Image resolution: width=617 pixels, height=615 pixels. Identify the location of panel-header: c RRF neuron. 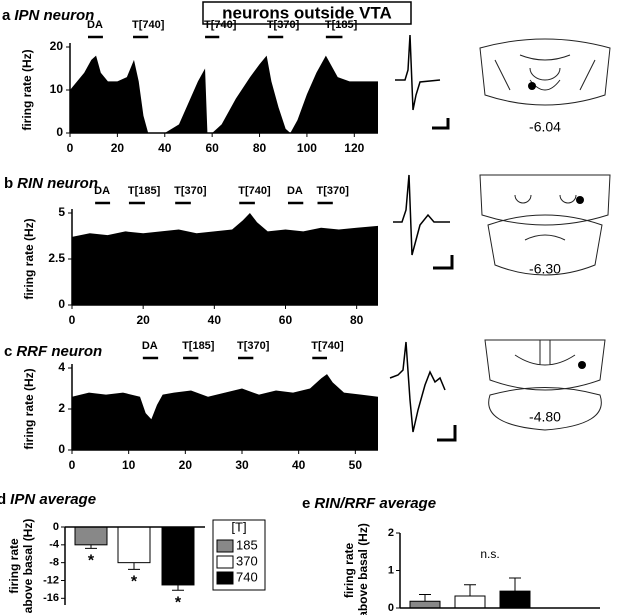
(53, 351).